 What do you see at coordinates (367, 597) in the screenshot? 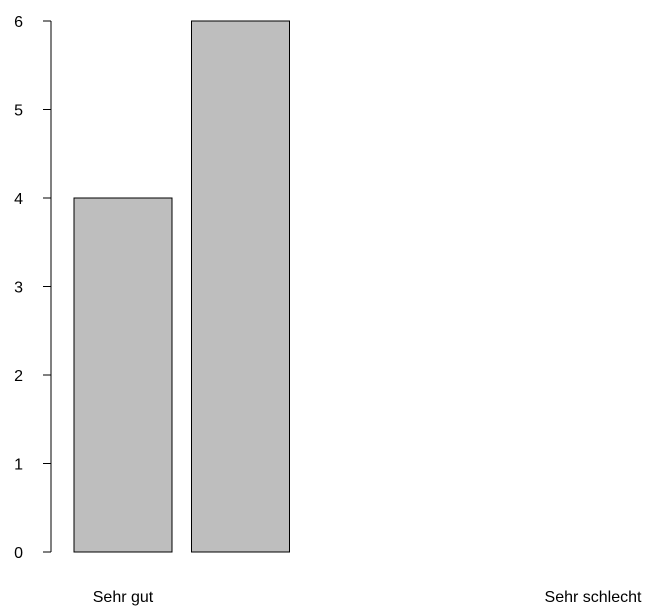
I see `x-axis-labels: Sehr gut Sehr schlecht` at bounding box center [367, 597].